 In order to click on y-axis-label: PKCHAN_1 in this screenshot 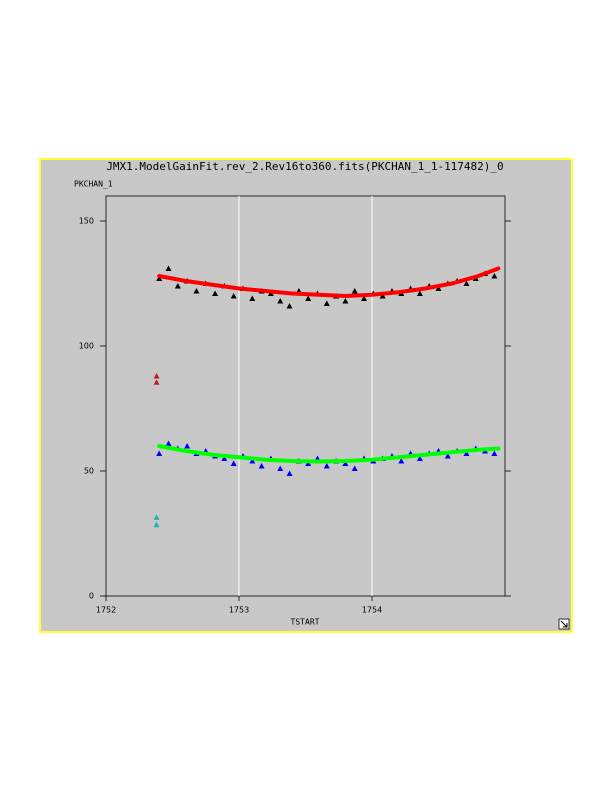, I will do `click(93, 184)`.